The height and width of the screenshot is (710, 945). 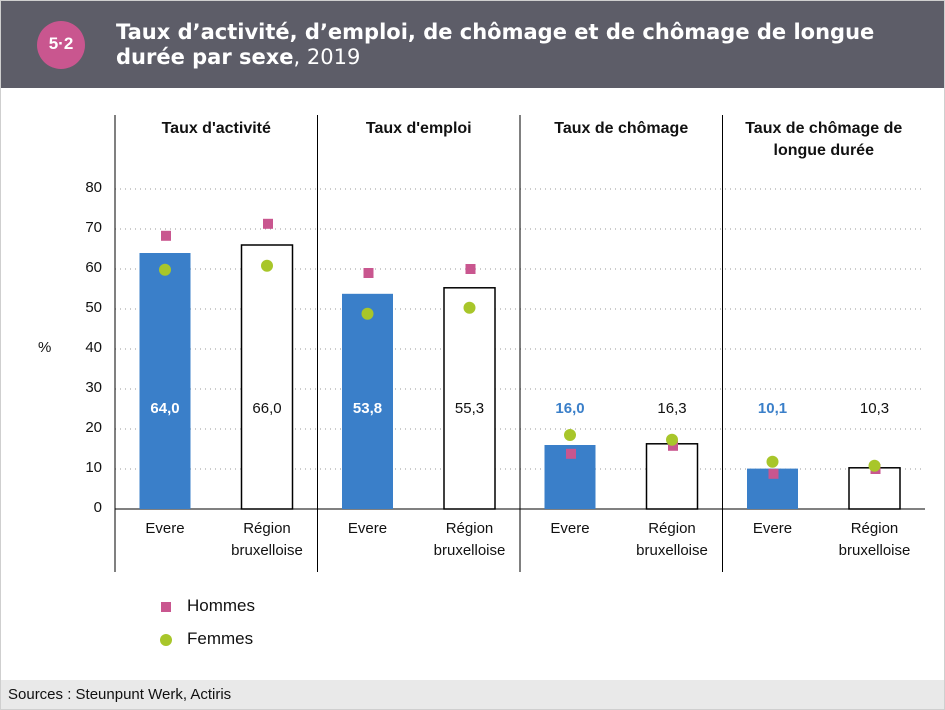 What do you see at coordinates (672, 409) in the screenshot?
I see `value-label: 16,3` at bounding box center [672, 409].